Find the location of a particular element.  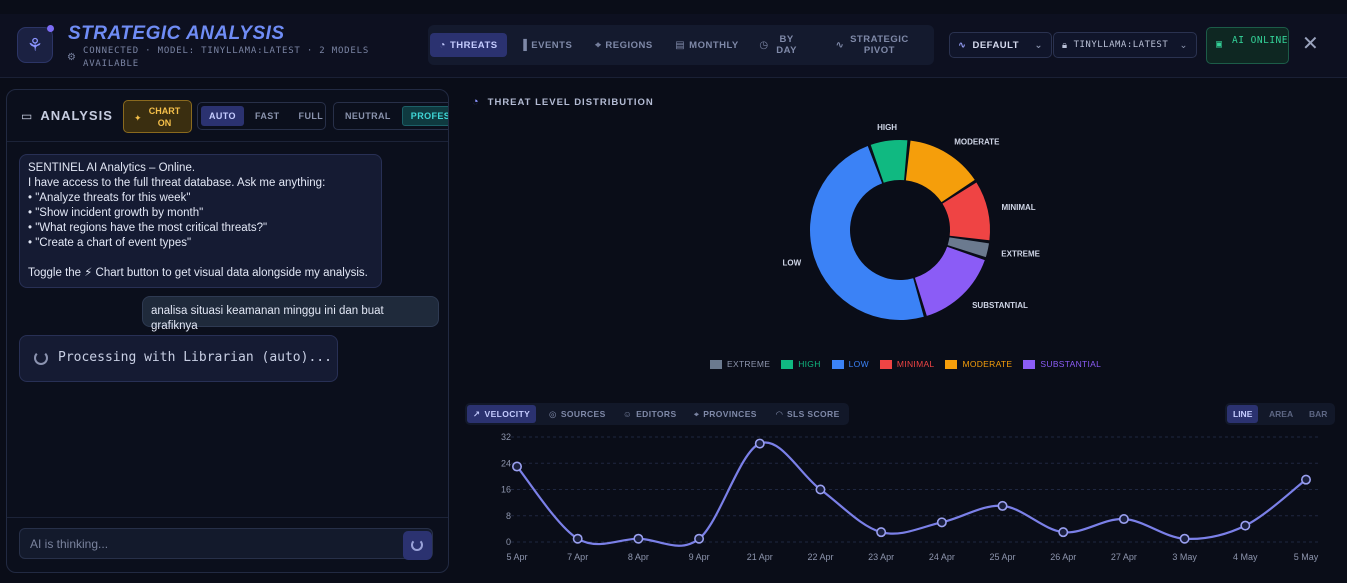

tone-professional: PROFESSIONAL is located at coordinates (424, 116).